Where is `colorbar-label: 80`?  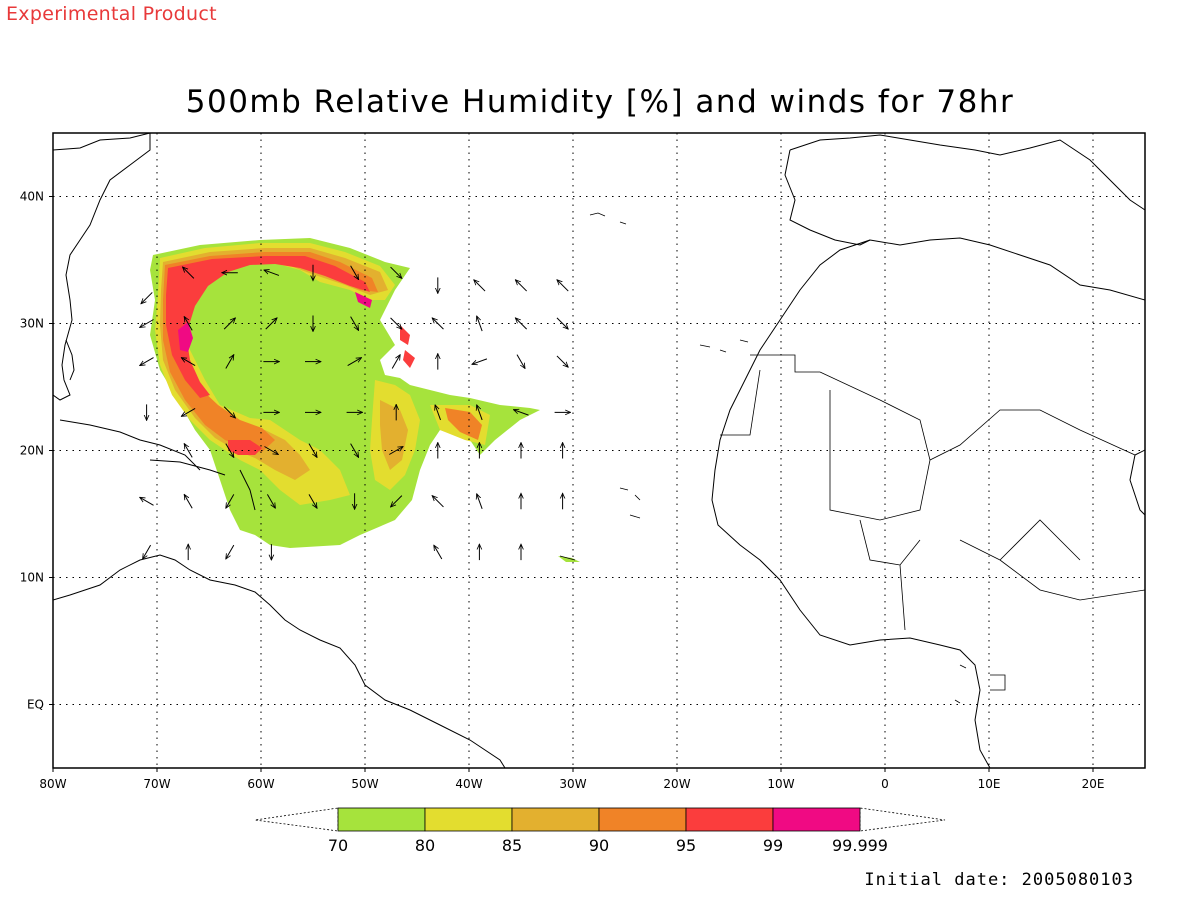
colorbar-label: 80 is located at coordinates (425, 845).